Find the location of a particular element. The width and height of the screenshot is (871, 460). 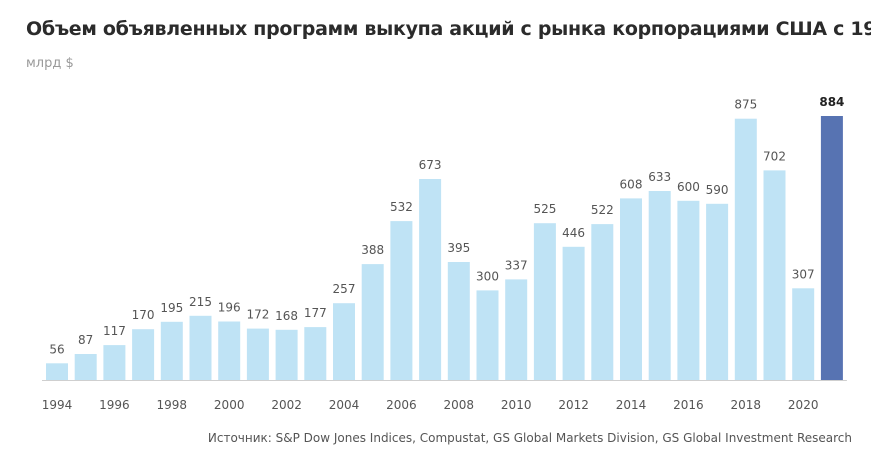

value-label-1997: 170 is located at coordinates (143, 315).